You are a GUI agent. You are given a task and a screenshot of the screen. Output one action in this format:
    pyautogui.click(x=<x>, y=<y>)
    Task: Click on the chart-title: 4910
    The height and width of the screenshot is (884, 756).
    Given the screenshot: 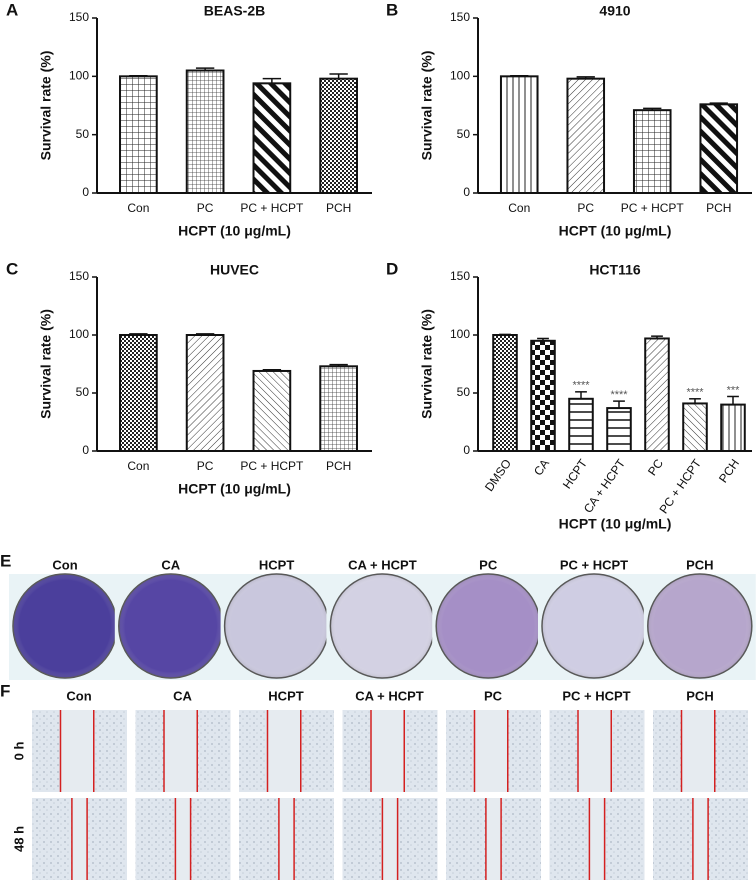 What is the action you would take?
    pyautogui.click(x=614, y=11)
    